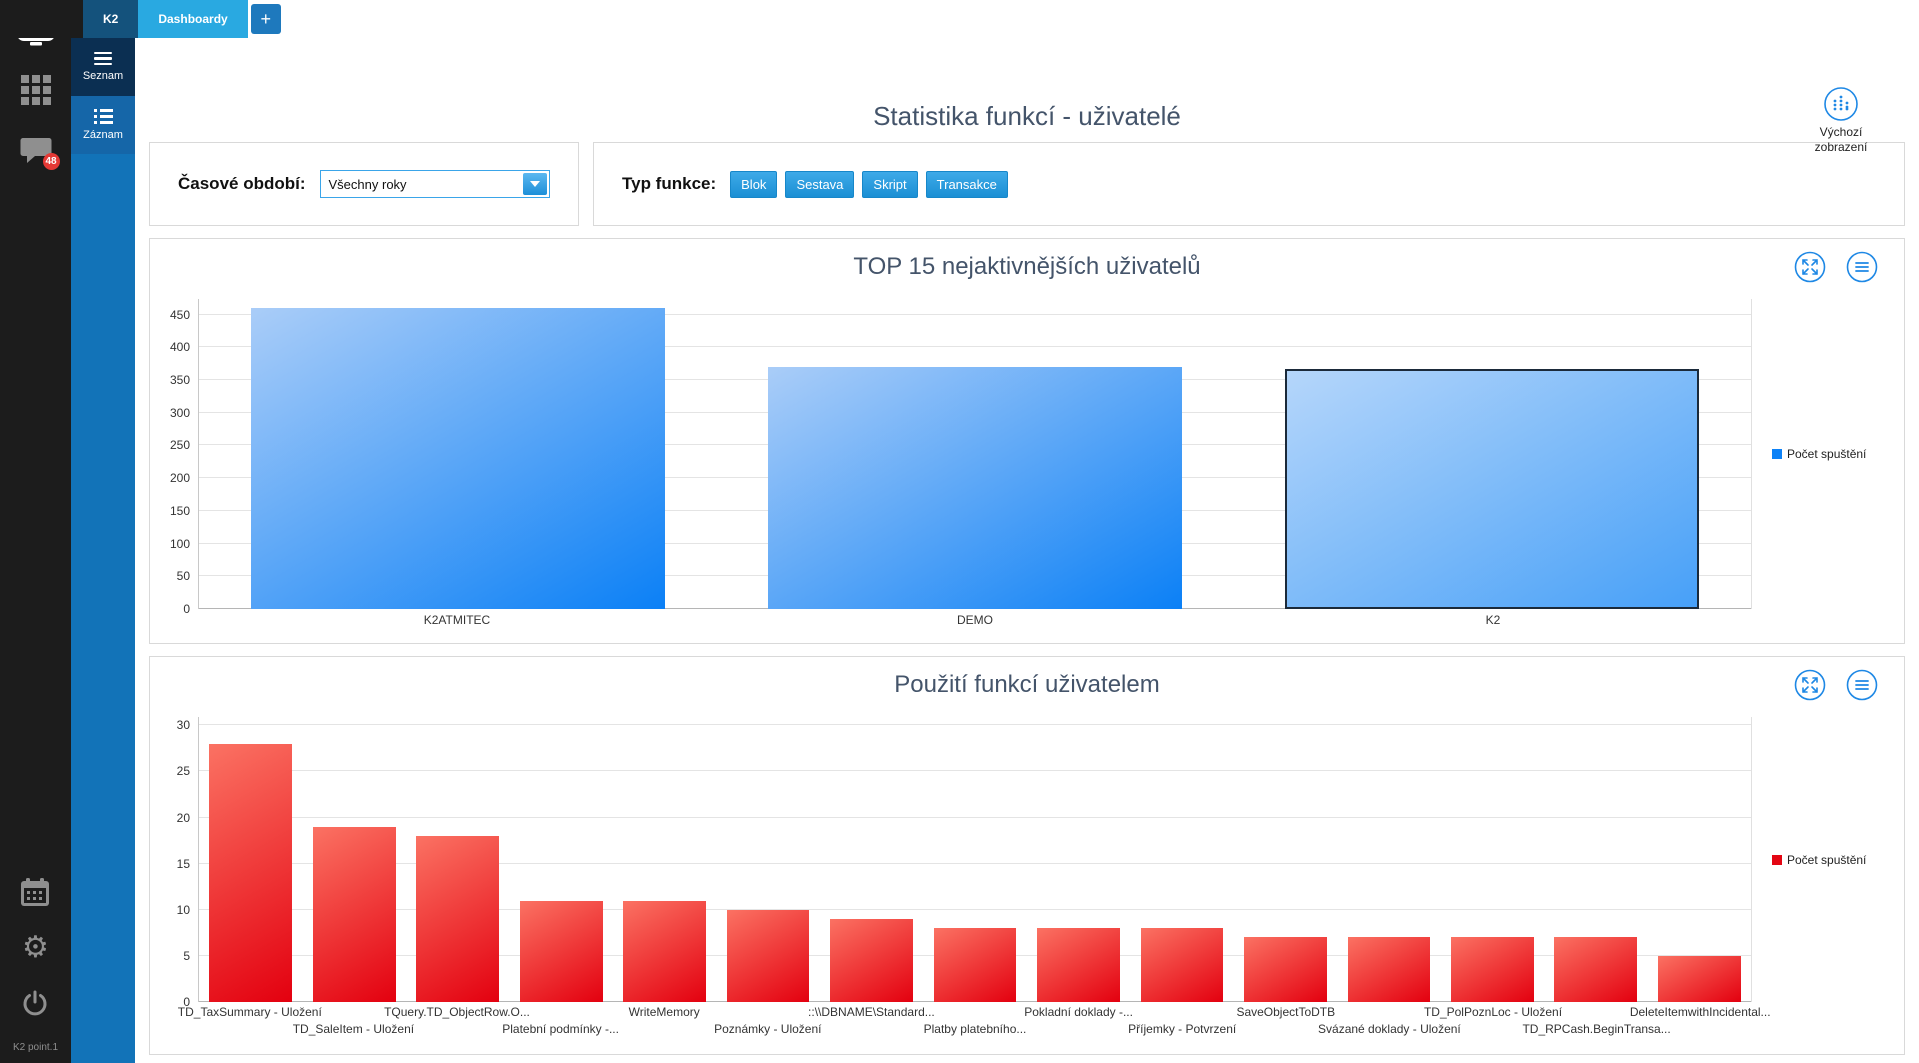 The height and width of the screenshot is (1063, 1919). Describe the element at coordinates (959, 19) in the screenshot. I see `tab-bar: K2 Dashboardy +` at that location.